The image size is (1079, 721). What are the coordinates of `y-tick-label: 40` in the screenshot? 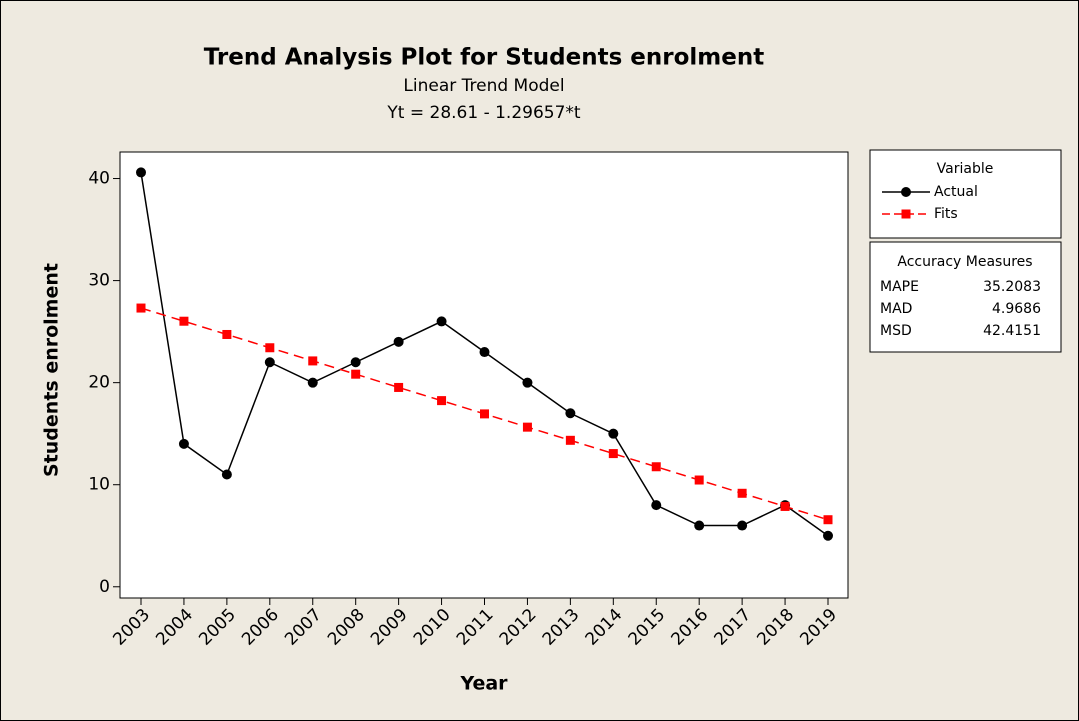 It's located at (99, 179).